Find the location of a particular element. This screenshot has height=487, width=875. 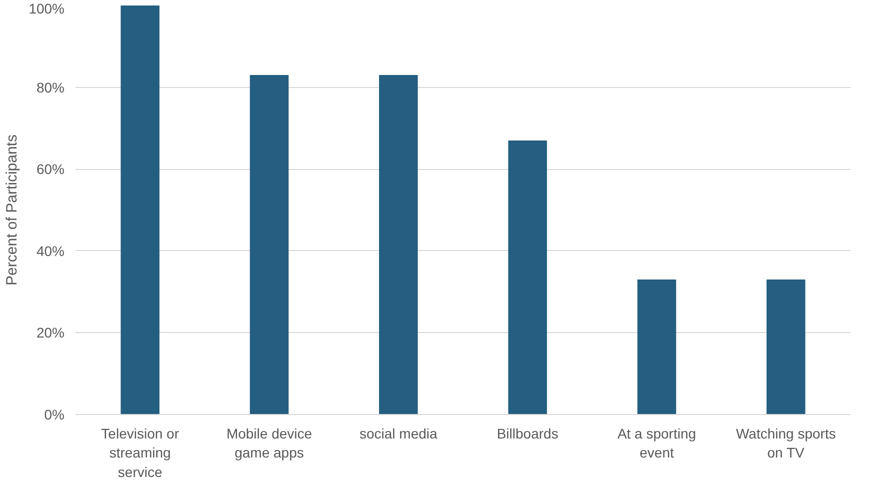

y-tick-label: 100% is located at coordinates (46, 8).